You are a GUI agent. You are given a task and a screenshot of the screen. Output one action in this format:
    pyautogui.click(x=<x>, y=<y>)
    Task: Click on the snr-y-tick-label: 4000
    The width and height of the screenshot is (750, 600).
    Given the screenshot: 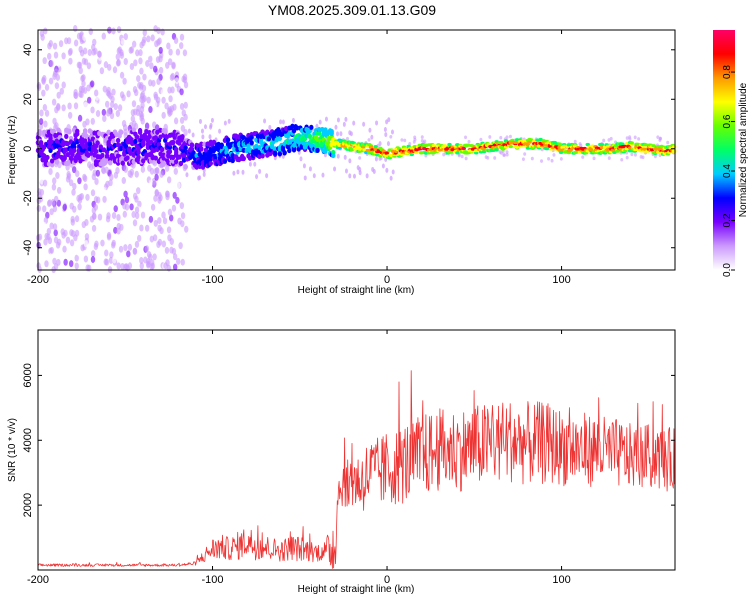 What is the action you would take?
    pyautogui.click(x=28, y=440)
    